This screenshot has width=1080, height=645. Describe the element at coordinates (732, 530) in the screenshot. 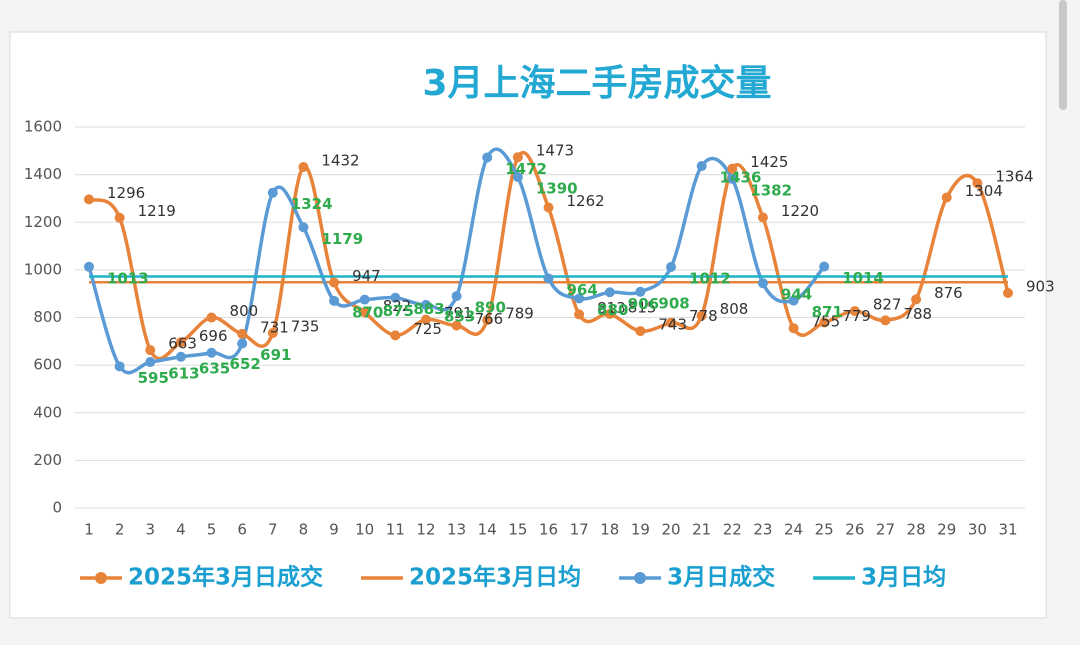

I see `x-tick-label: 22` at that location.